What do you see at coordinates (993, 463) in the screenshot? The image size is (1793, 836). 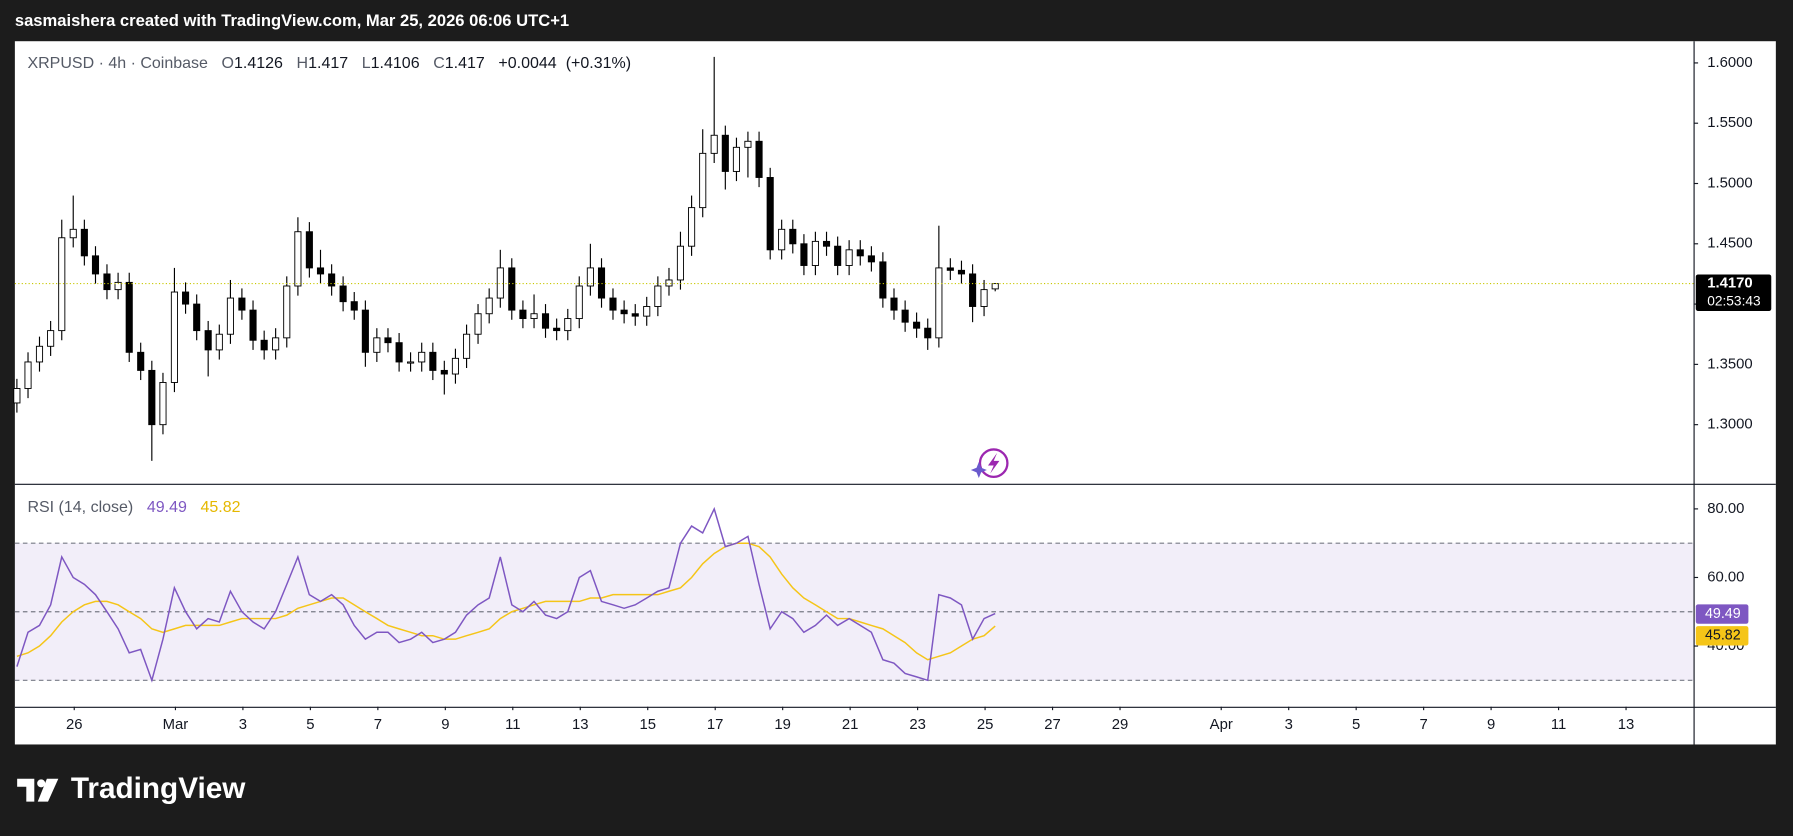 I see `icon-bolt` at bounding box center [993, 463].